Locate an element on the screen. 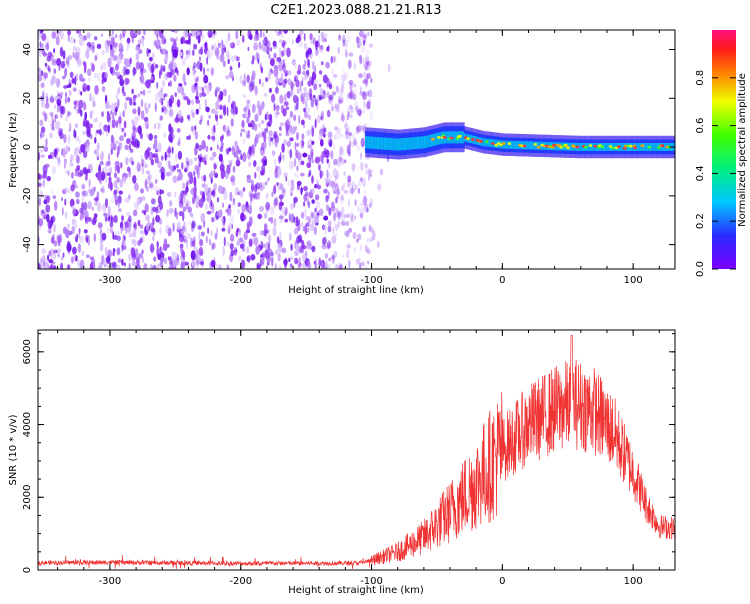 Image resolution: width=750 pixels, height=604 pixels. colorbar-tick-label: 0.8 is located at coordinates (700, 78).